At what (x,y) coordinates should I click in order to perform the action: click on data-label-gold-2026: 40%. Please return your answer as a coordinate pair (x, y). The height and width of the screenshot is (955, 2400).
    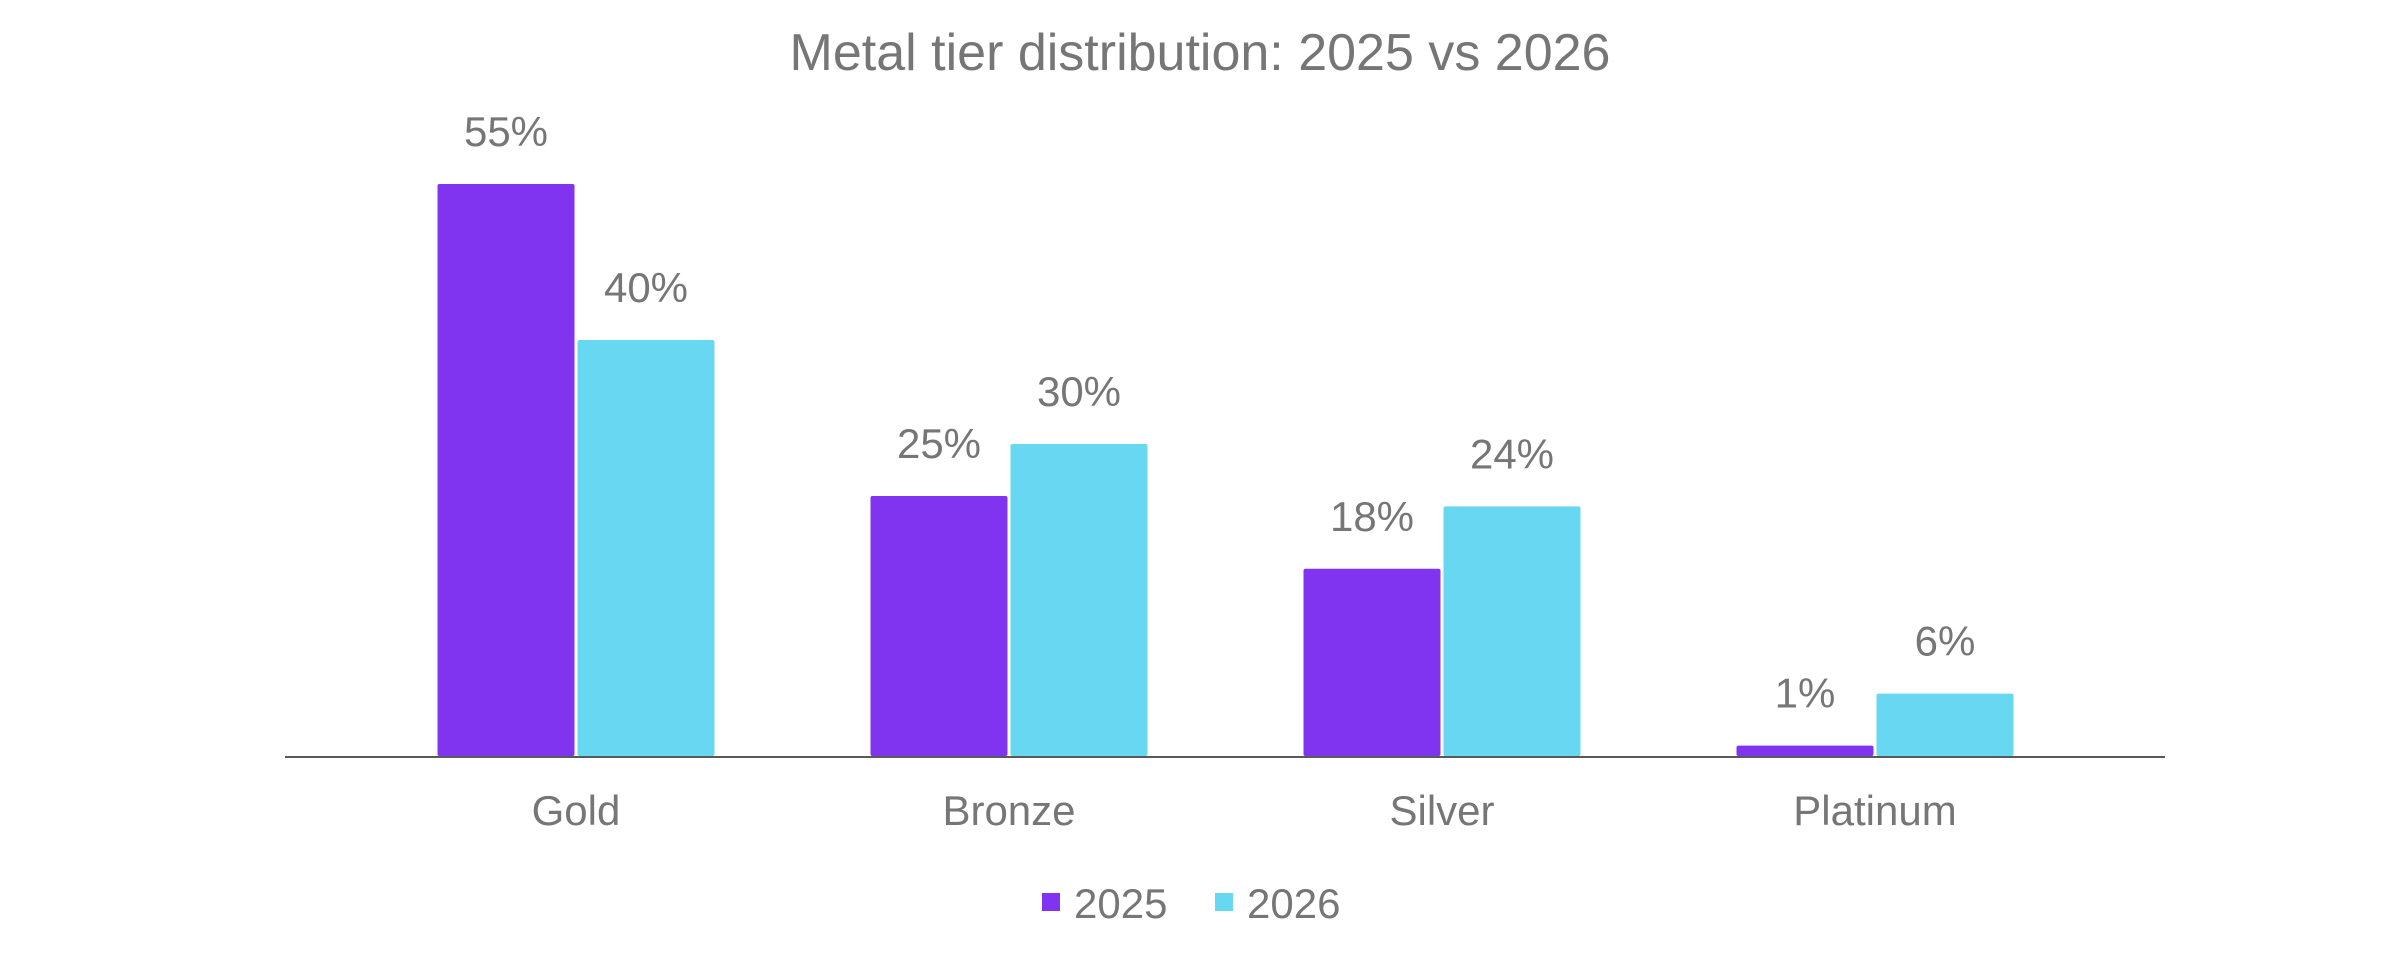
    Looking at the image, I should click on (646, 287).